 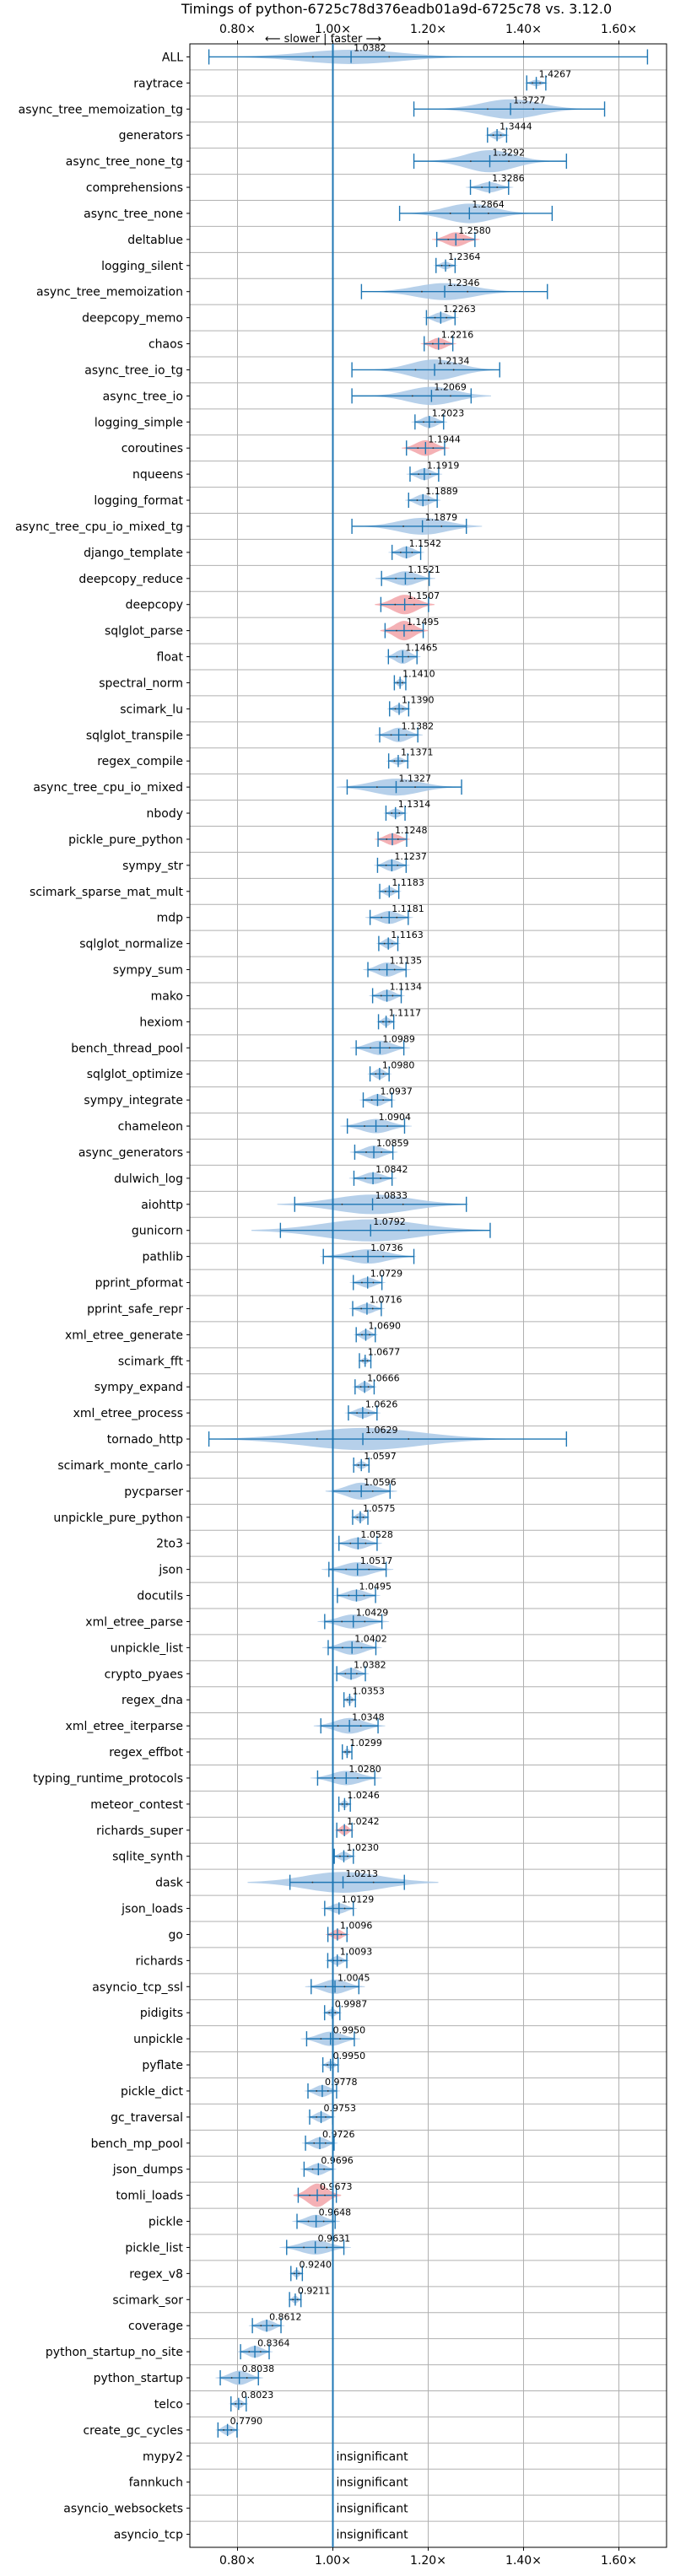 What do you see at coordinates (172, 57) in the screenshot?
I see `benchmark-label: ALL` at bounding box center [172, 57].